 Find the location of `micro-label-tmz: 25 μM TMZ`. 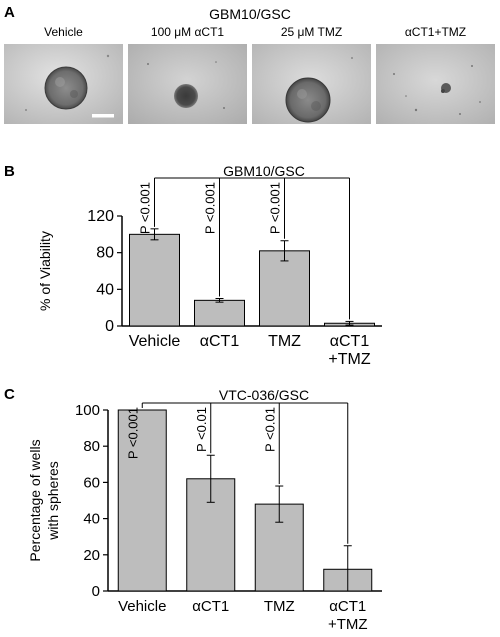

micro-label-tmz: 25 μM TMZ is located at coordinates (311, 32).